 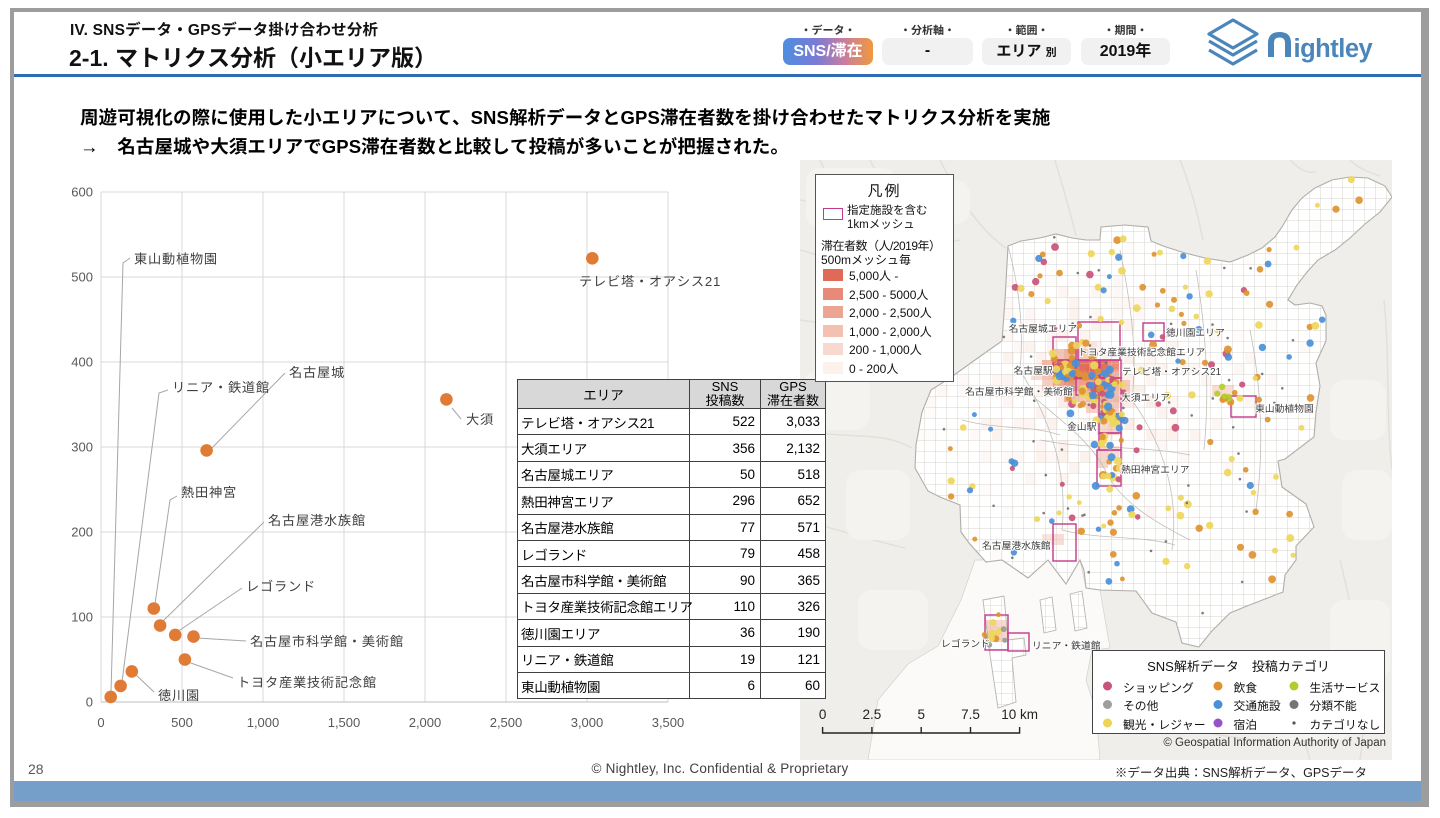 What do you see at coordinates (506, 722) in the screenshot?
I see `svg-text: 2,500` at bounding box center [506, 722].